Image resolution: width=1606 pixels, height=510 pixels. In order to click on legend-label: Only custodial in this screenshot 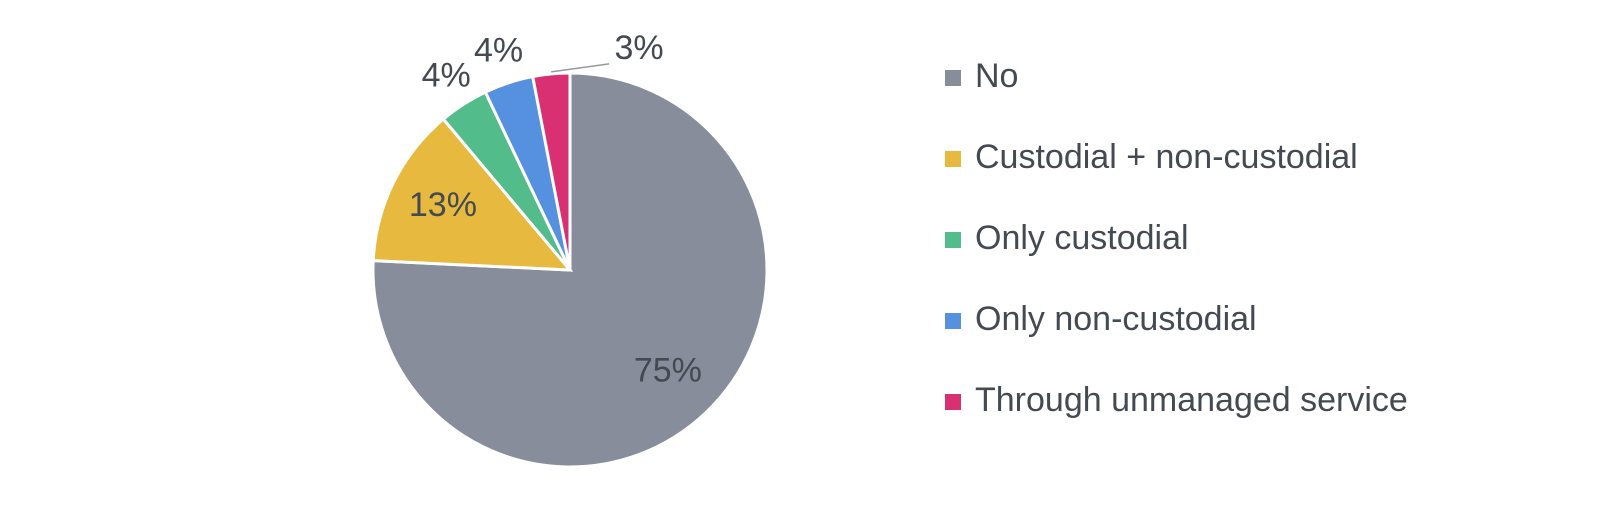, I will do `click(1082, 238)`.